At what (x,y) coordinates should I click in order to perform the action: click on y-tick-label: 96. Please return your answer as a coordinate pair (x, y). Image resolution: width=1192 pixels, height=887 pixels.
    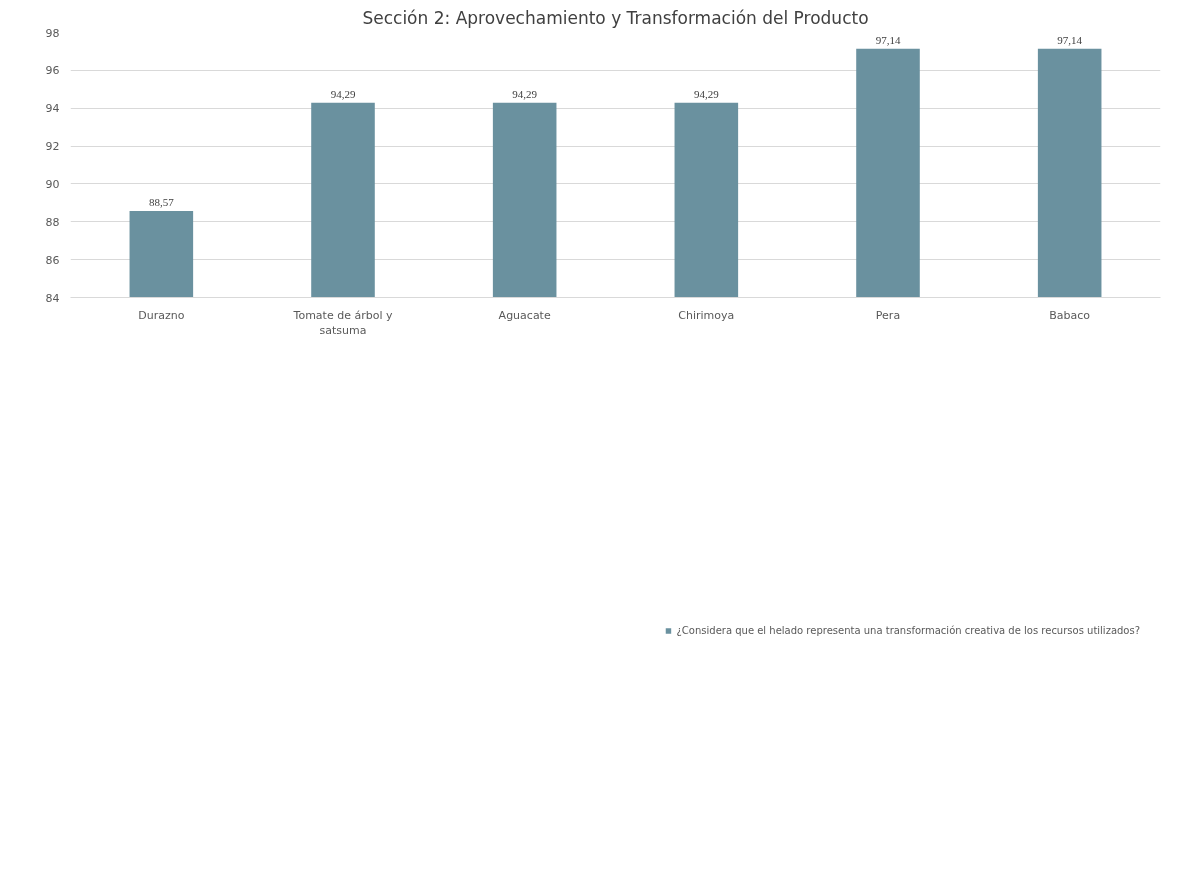
    Looking at the image, I should click on (52, 71).